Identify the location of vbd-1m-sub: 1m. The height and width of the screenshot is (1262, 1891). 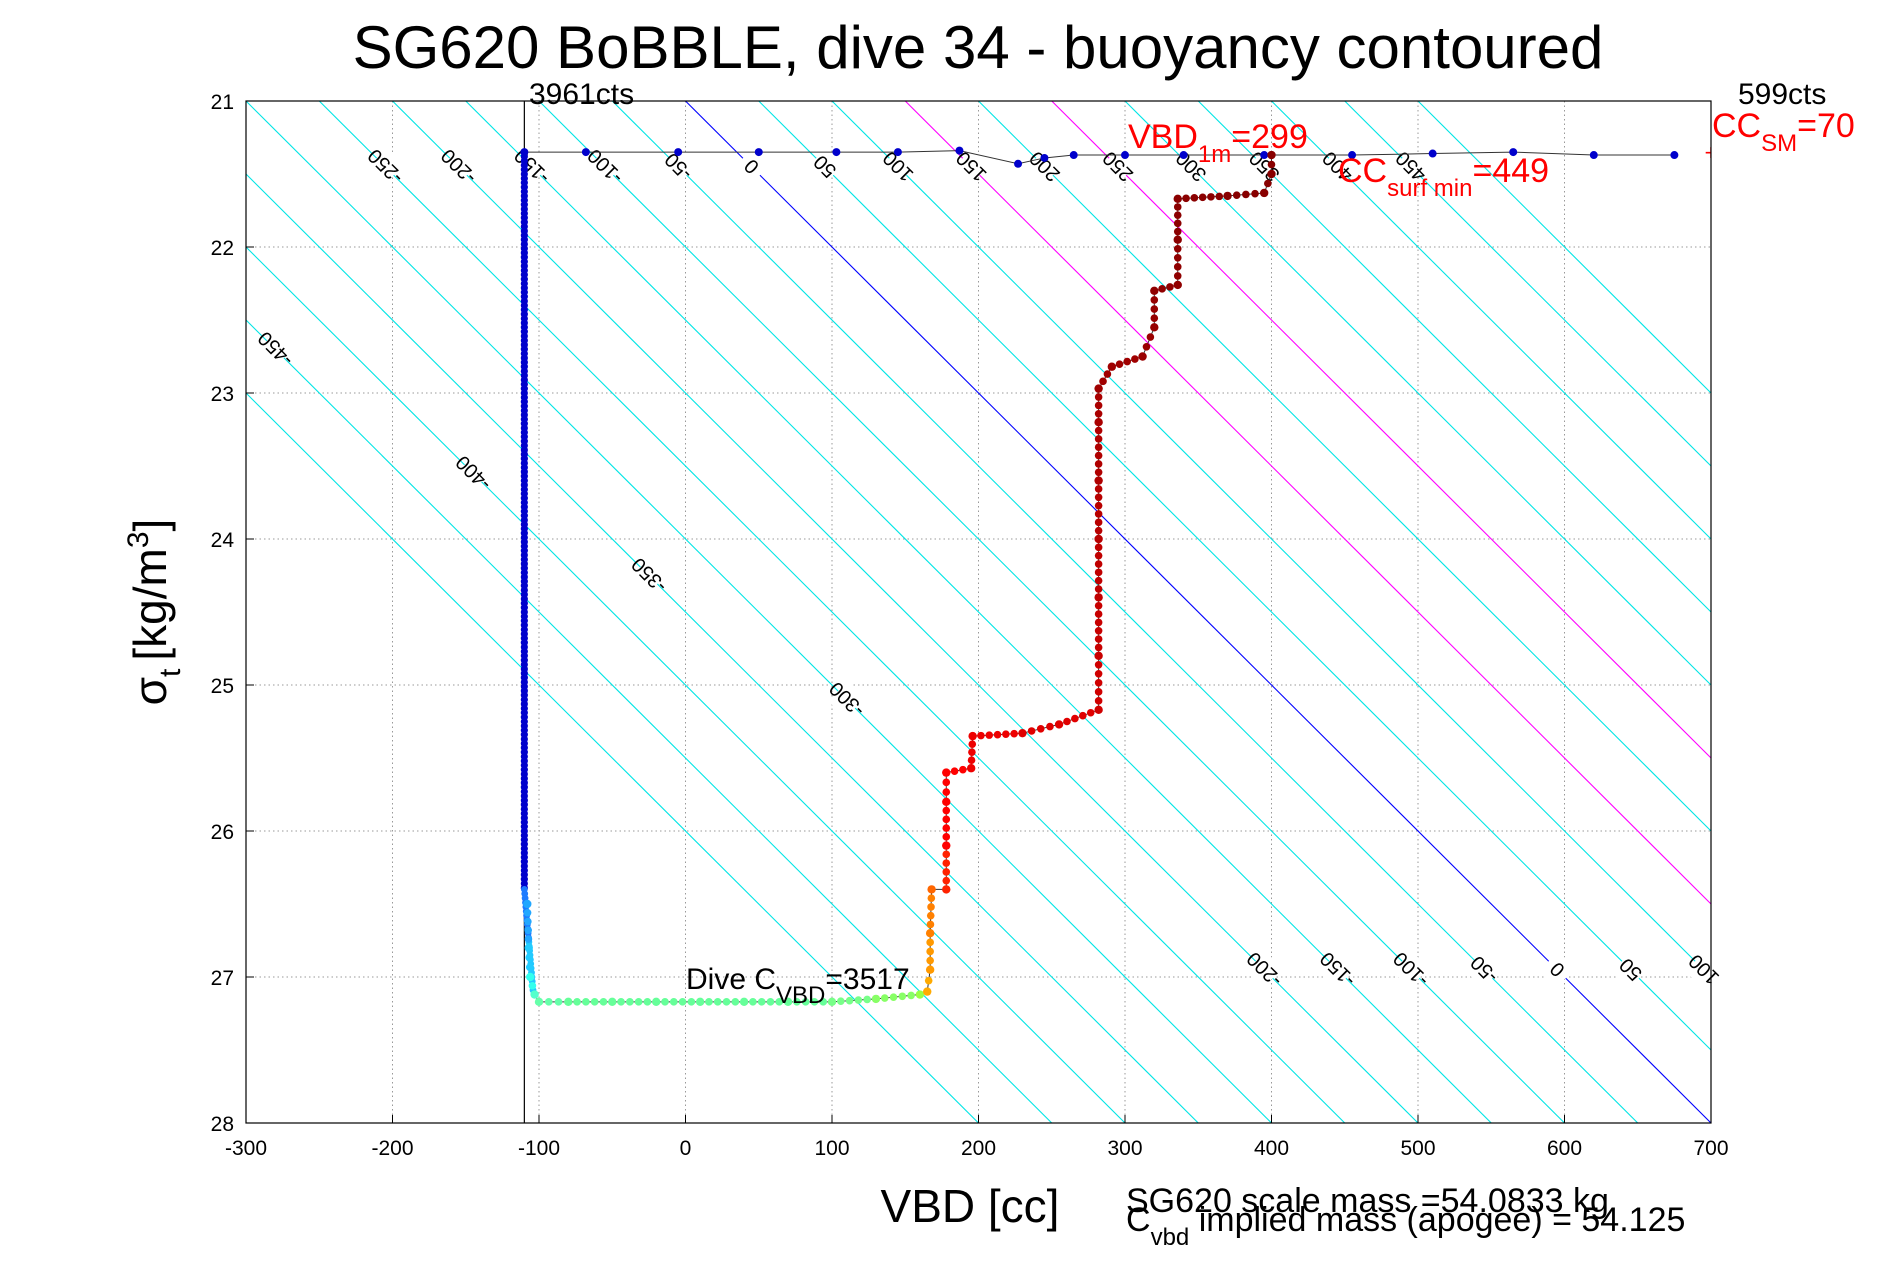
(1214, 154).